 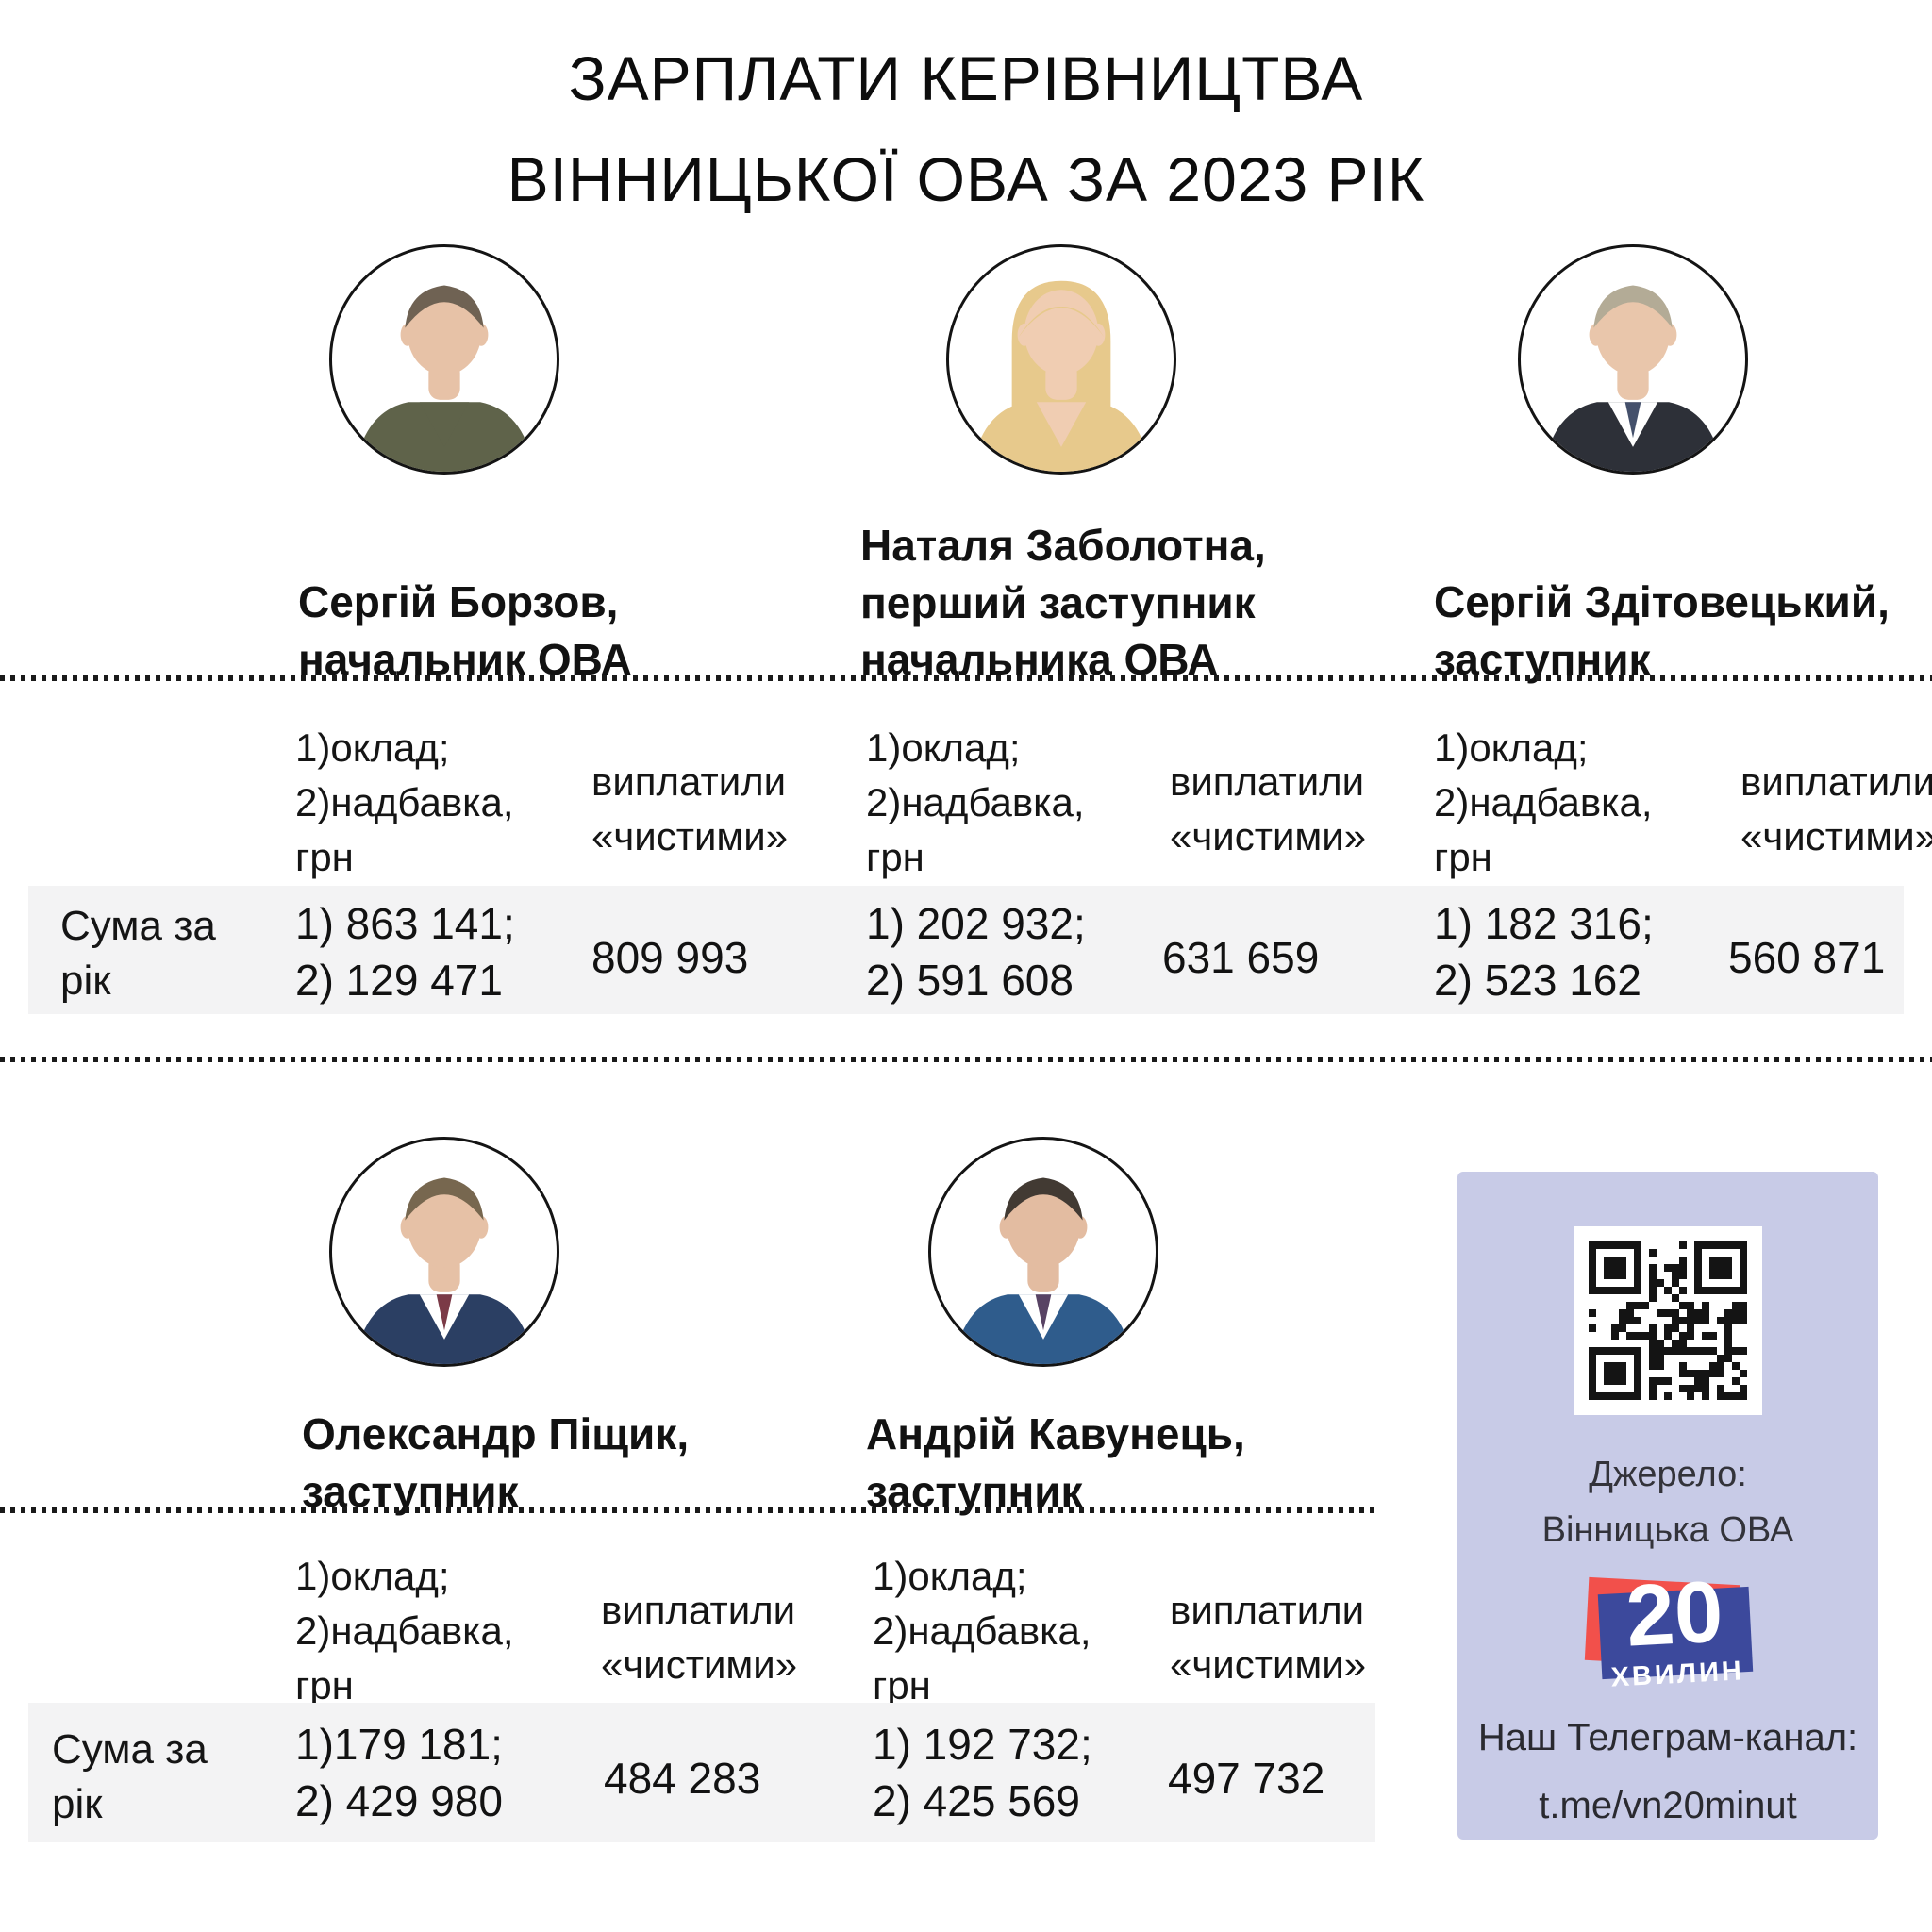 I want to click on salary-header-col3: 1)оклад; 2)надбавка, грн, so click(x=1544, y=802).